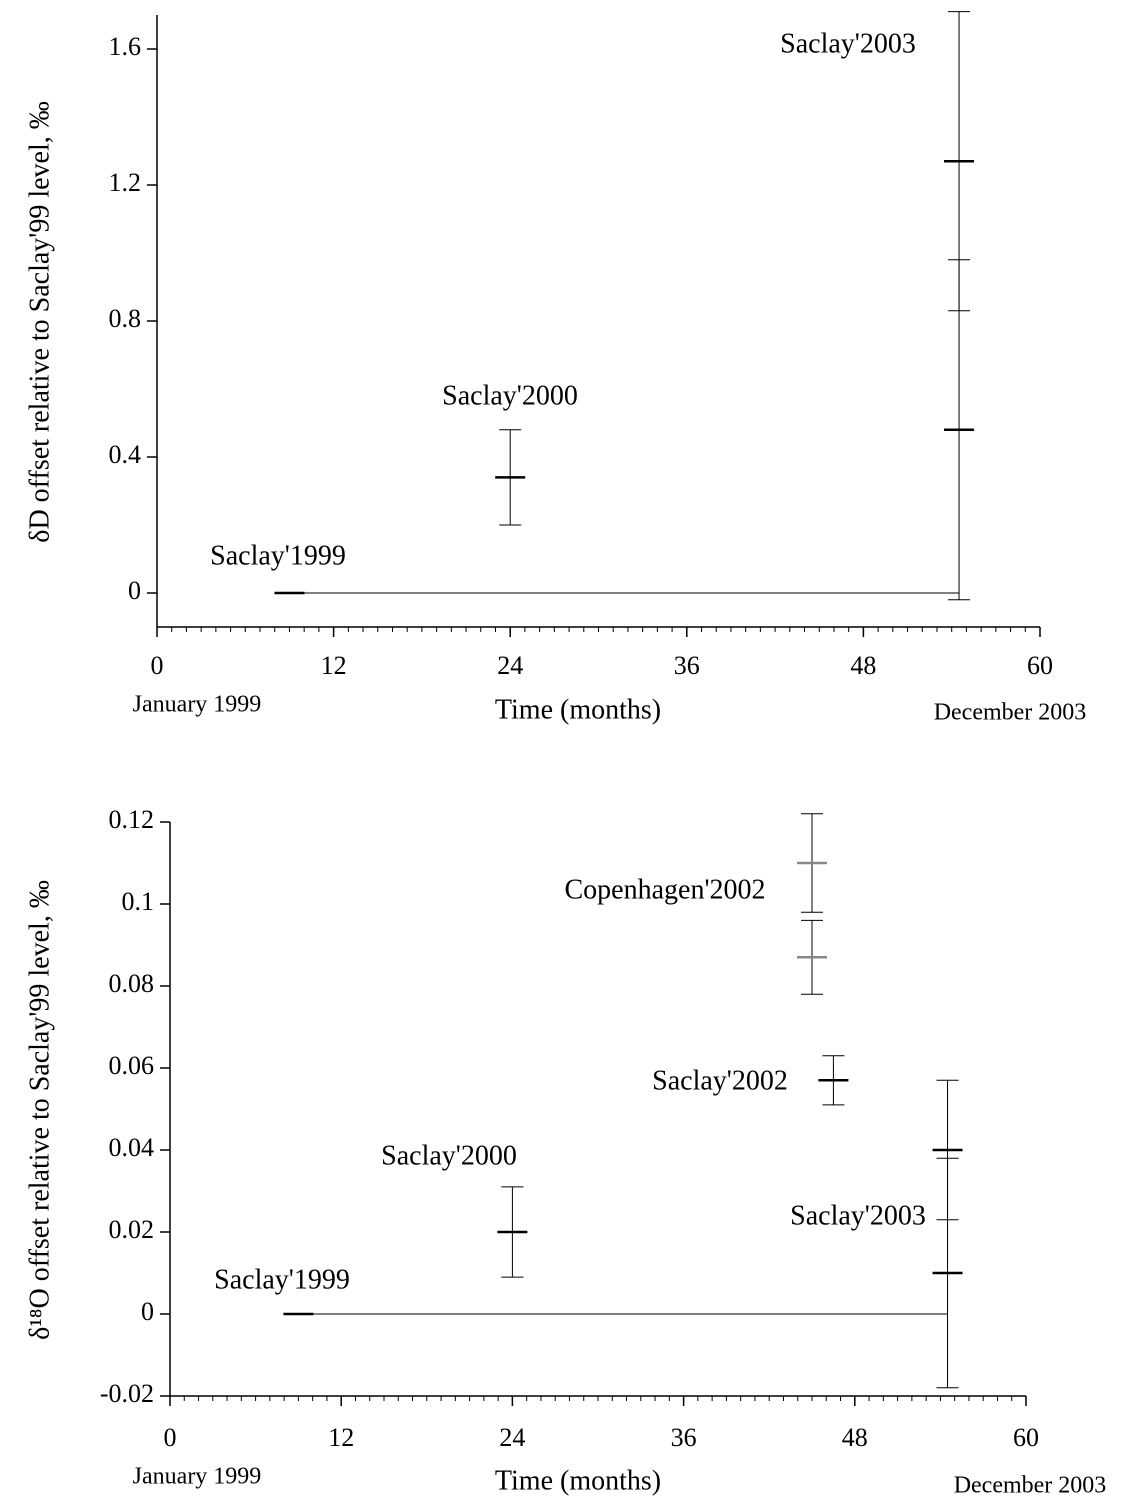 The image size is (1131, 1502). Describe the element at coordinates (720, 1080) in the screenshot. I see `series-label: Saclay'2002` at that location.